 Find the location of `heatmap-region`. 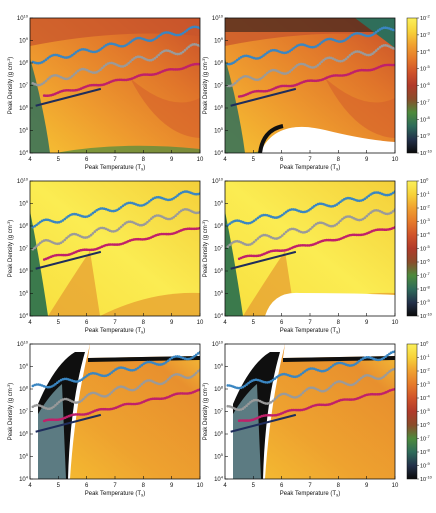

heatmap-region is located at coordinates (74, 283).